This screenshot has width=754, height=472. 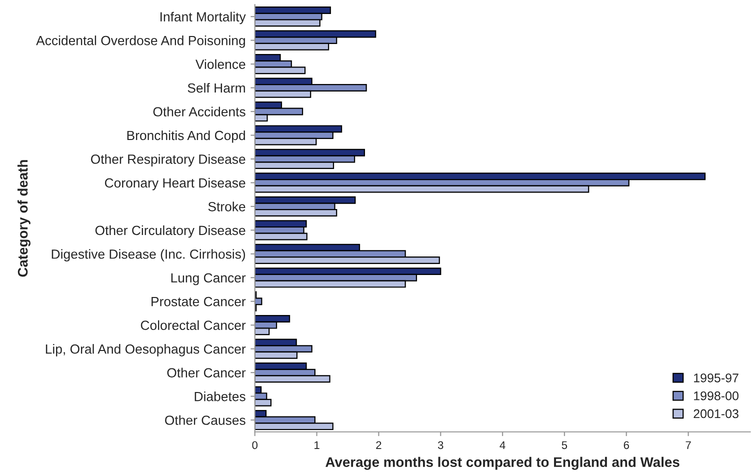 I want to click on y-tick-label: Colorectal Cancer, so click(x=193, y=325).